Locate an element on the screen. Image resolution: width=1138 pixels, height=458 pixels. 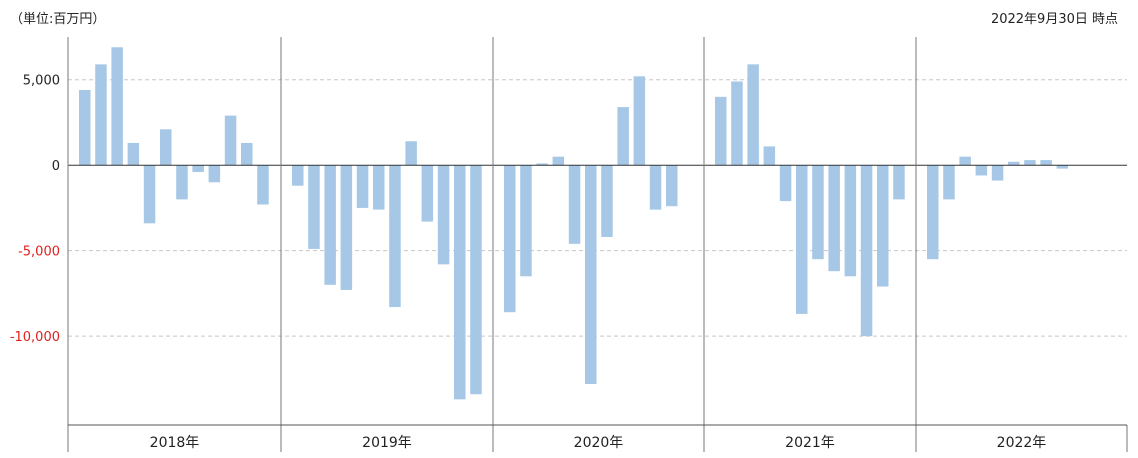
y-tick-label: 0 is located at coordinates (56, 166).